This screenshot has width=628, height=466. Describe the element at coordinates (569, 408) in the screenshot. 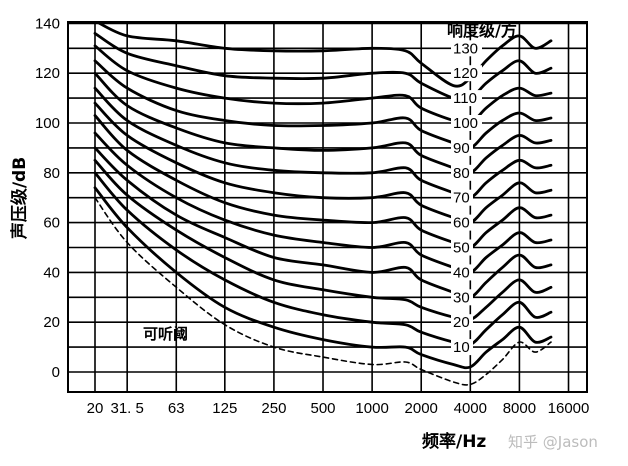

I see `x-tick-label: 16000` at that location.